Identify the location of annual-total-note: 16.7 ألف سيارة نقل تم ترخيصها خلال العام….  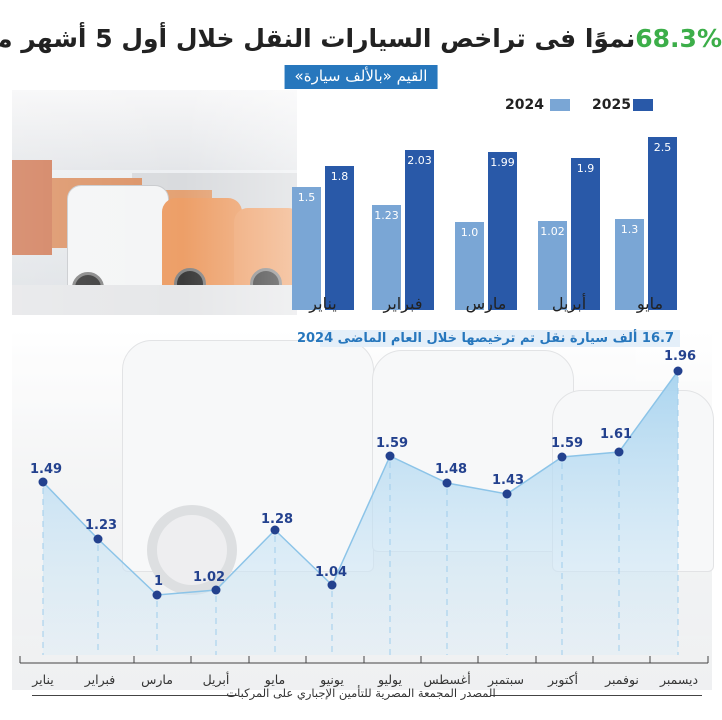
(488, 338).